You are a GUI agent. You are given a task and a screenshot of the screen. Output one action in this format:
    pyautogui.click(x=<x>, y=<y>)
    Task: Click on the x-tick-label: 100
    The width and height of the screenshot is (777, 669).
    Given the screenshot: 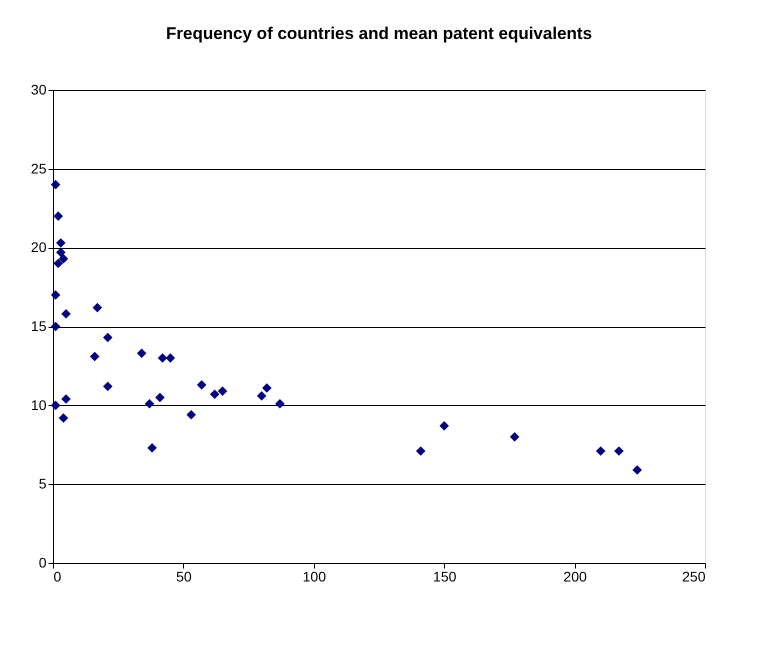 What is the action you would take?
    pyautogui.click(x=314, y=576)
    